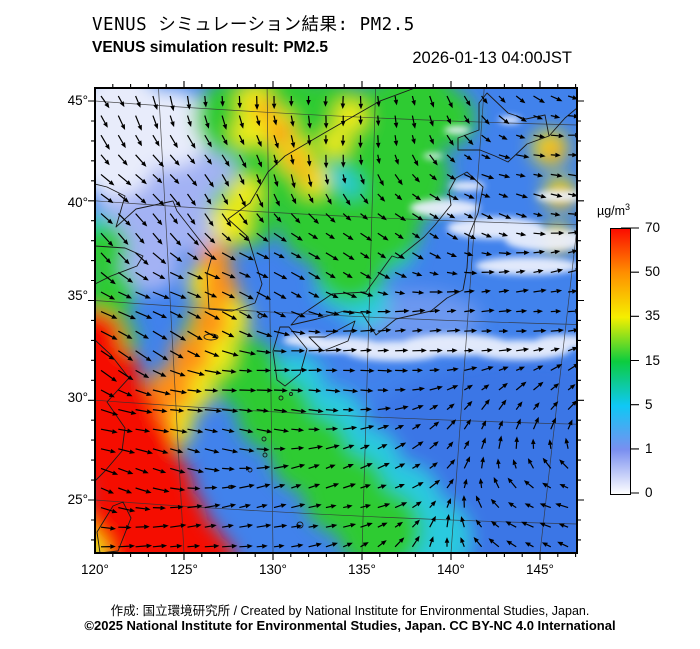  What do you see at coordinates (362, 569) in the screenshot?
I see `lon-label-135: 135°` at bounding box center [362, 569].